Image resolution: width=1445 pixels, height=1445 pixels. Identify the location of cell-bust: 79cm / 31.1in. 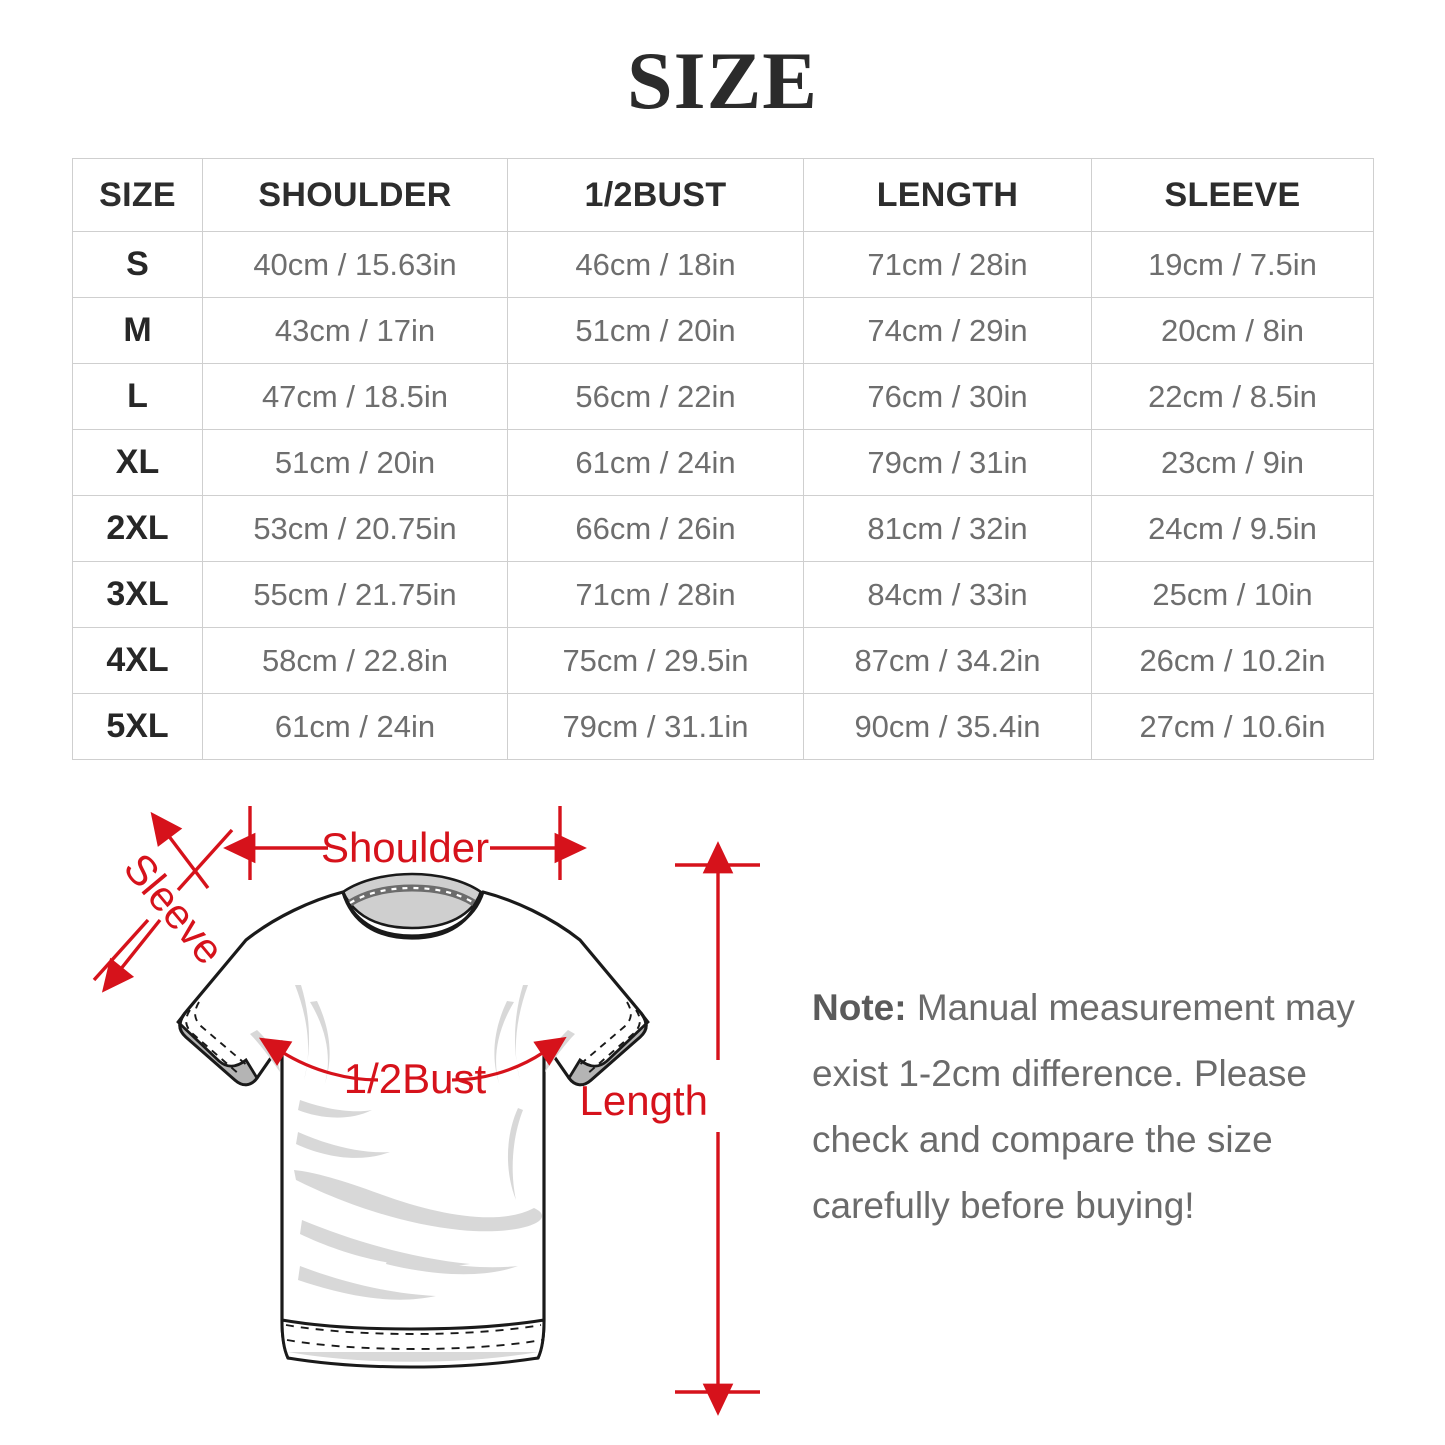
(655, 726).